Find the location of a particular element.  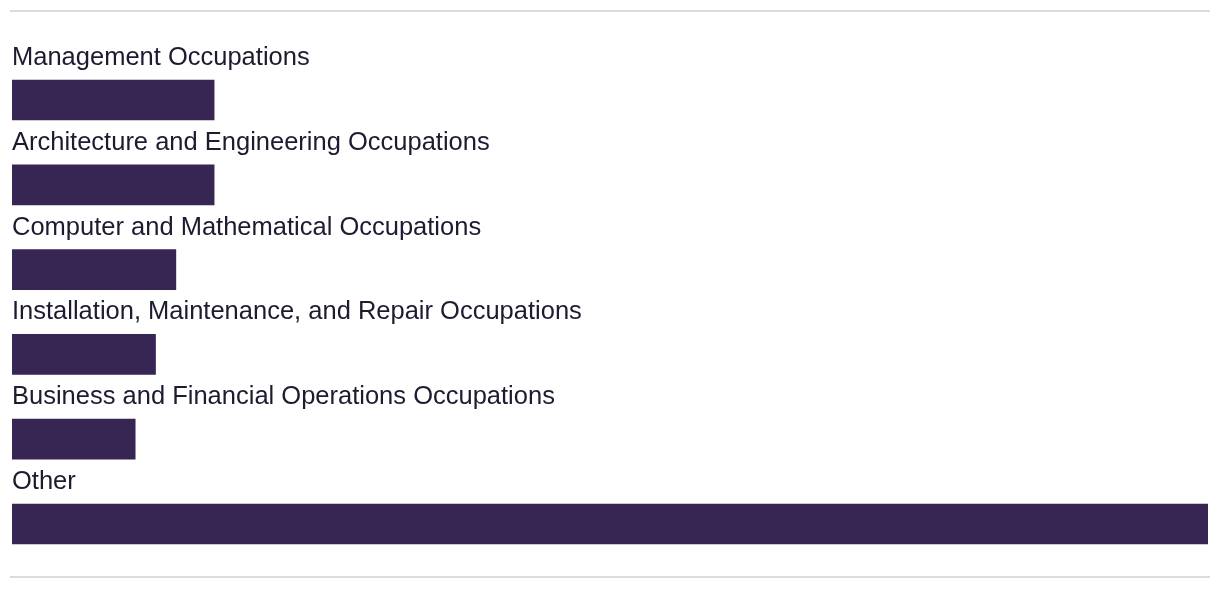

y-tick-label: Installation, Maintenance, and Repair Occupations is located at coordinates (297, 310).